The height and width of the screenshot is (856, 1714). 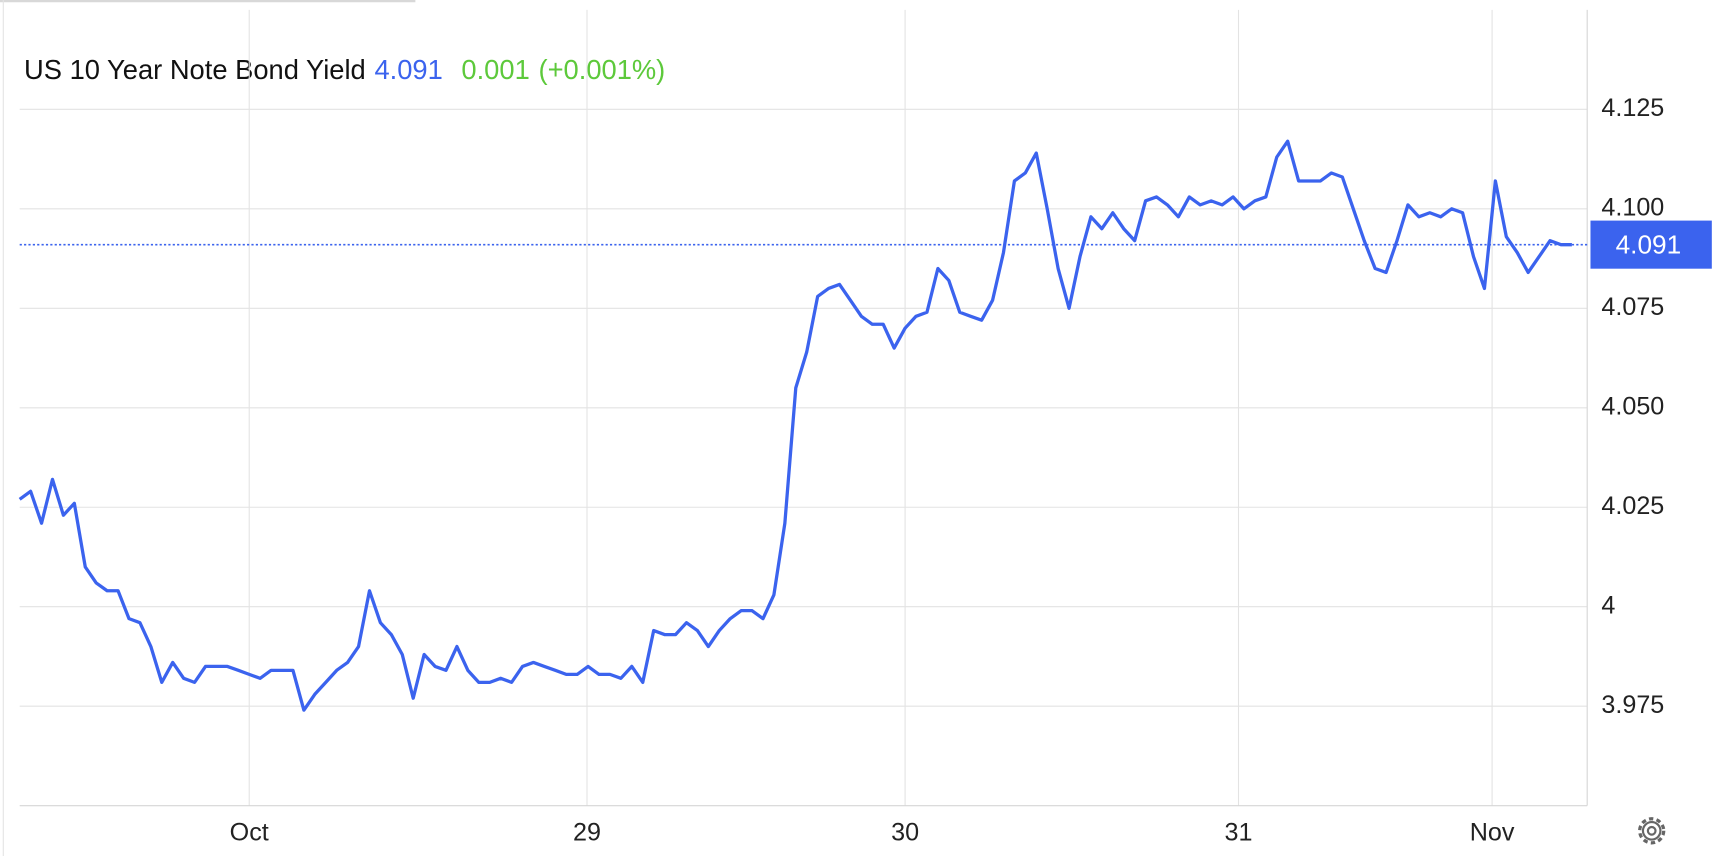 I want to click on y-tick-label: 4.100, so click(x=1632, y=207).